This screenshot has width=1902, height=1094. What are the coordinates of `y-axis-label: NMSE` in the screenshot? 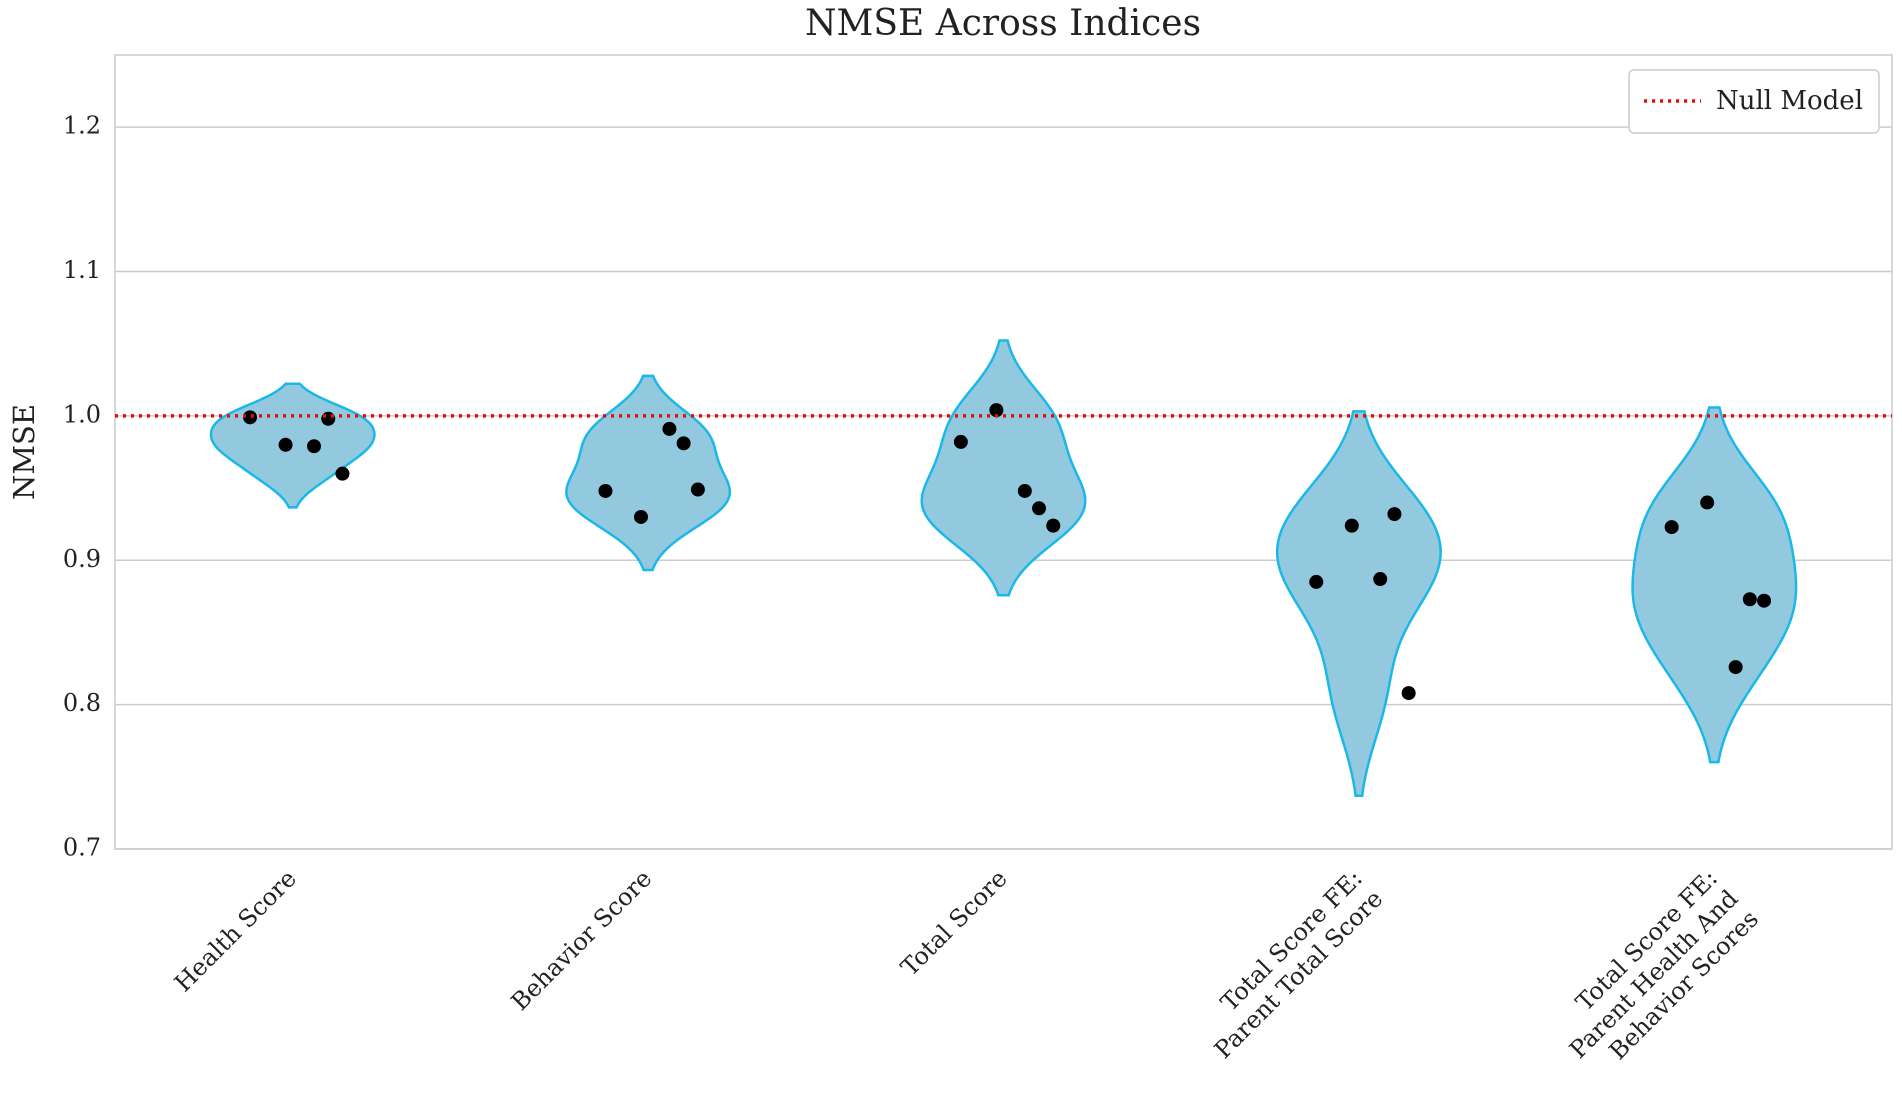 It's located at (24, 452).